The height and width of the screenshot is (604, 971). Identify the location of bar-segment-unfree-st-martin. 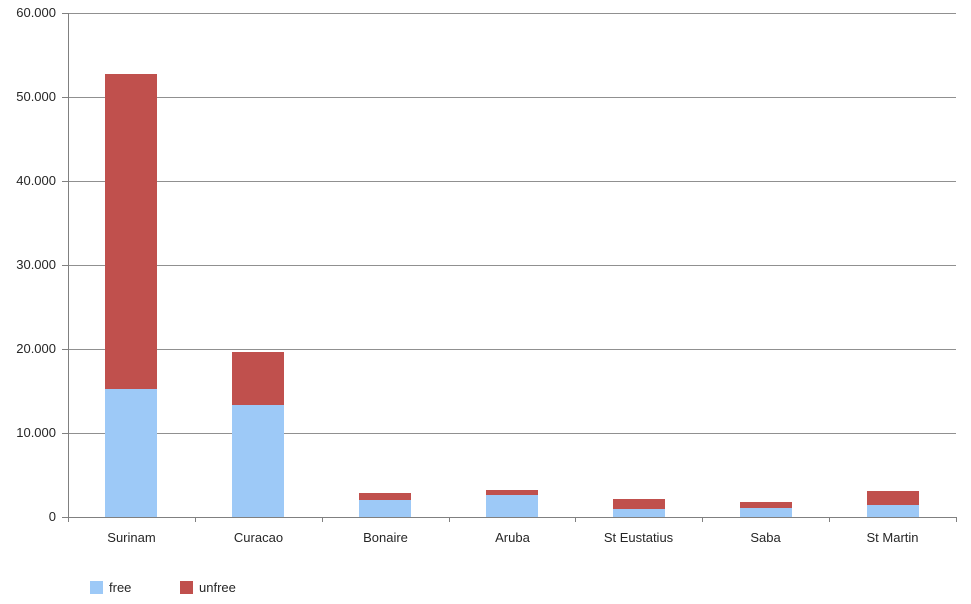
(893, 498).